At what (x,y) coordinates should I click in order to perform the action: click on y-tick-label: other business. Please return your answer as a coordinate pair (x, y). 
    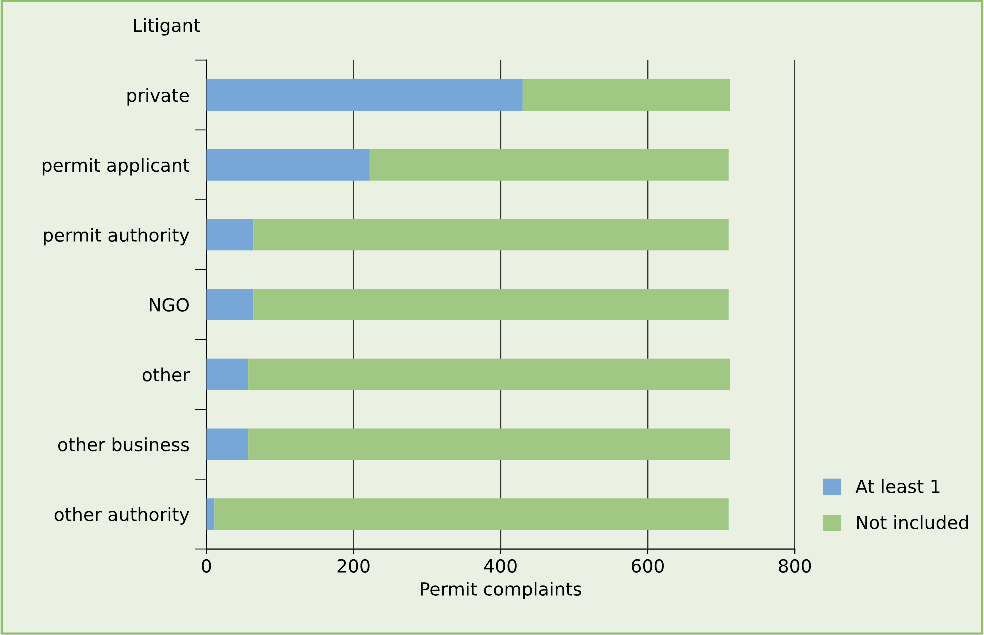
    Looking at the image, I should click on (124, 445).